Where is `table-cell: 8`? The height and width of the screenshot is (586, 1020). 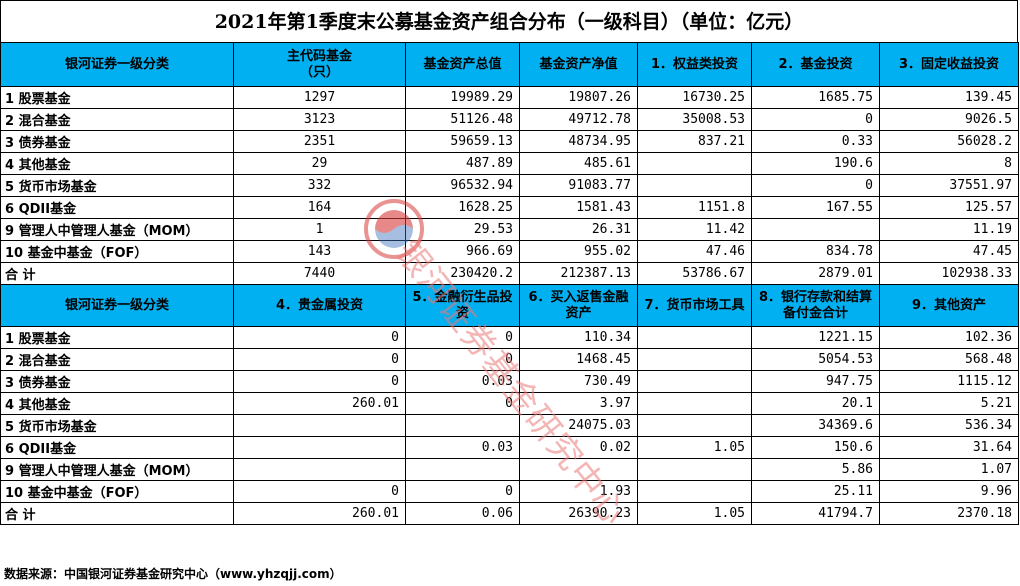 table-cell: 8 is located at coordinates (949, 163).